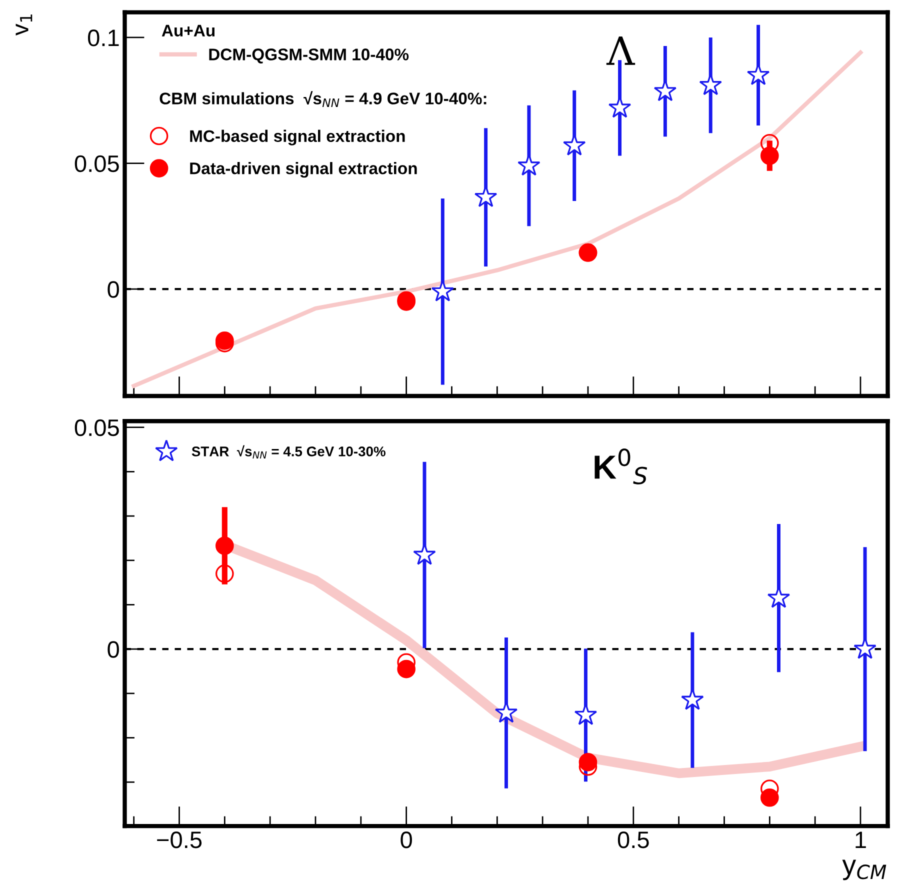  Describe the element at coordinates (621, 466) in the screenshot. I see `text: K$^{0}$$_{S}$` at that location.